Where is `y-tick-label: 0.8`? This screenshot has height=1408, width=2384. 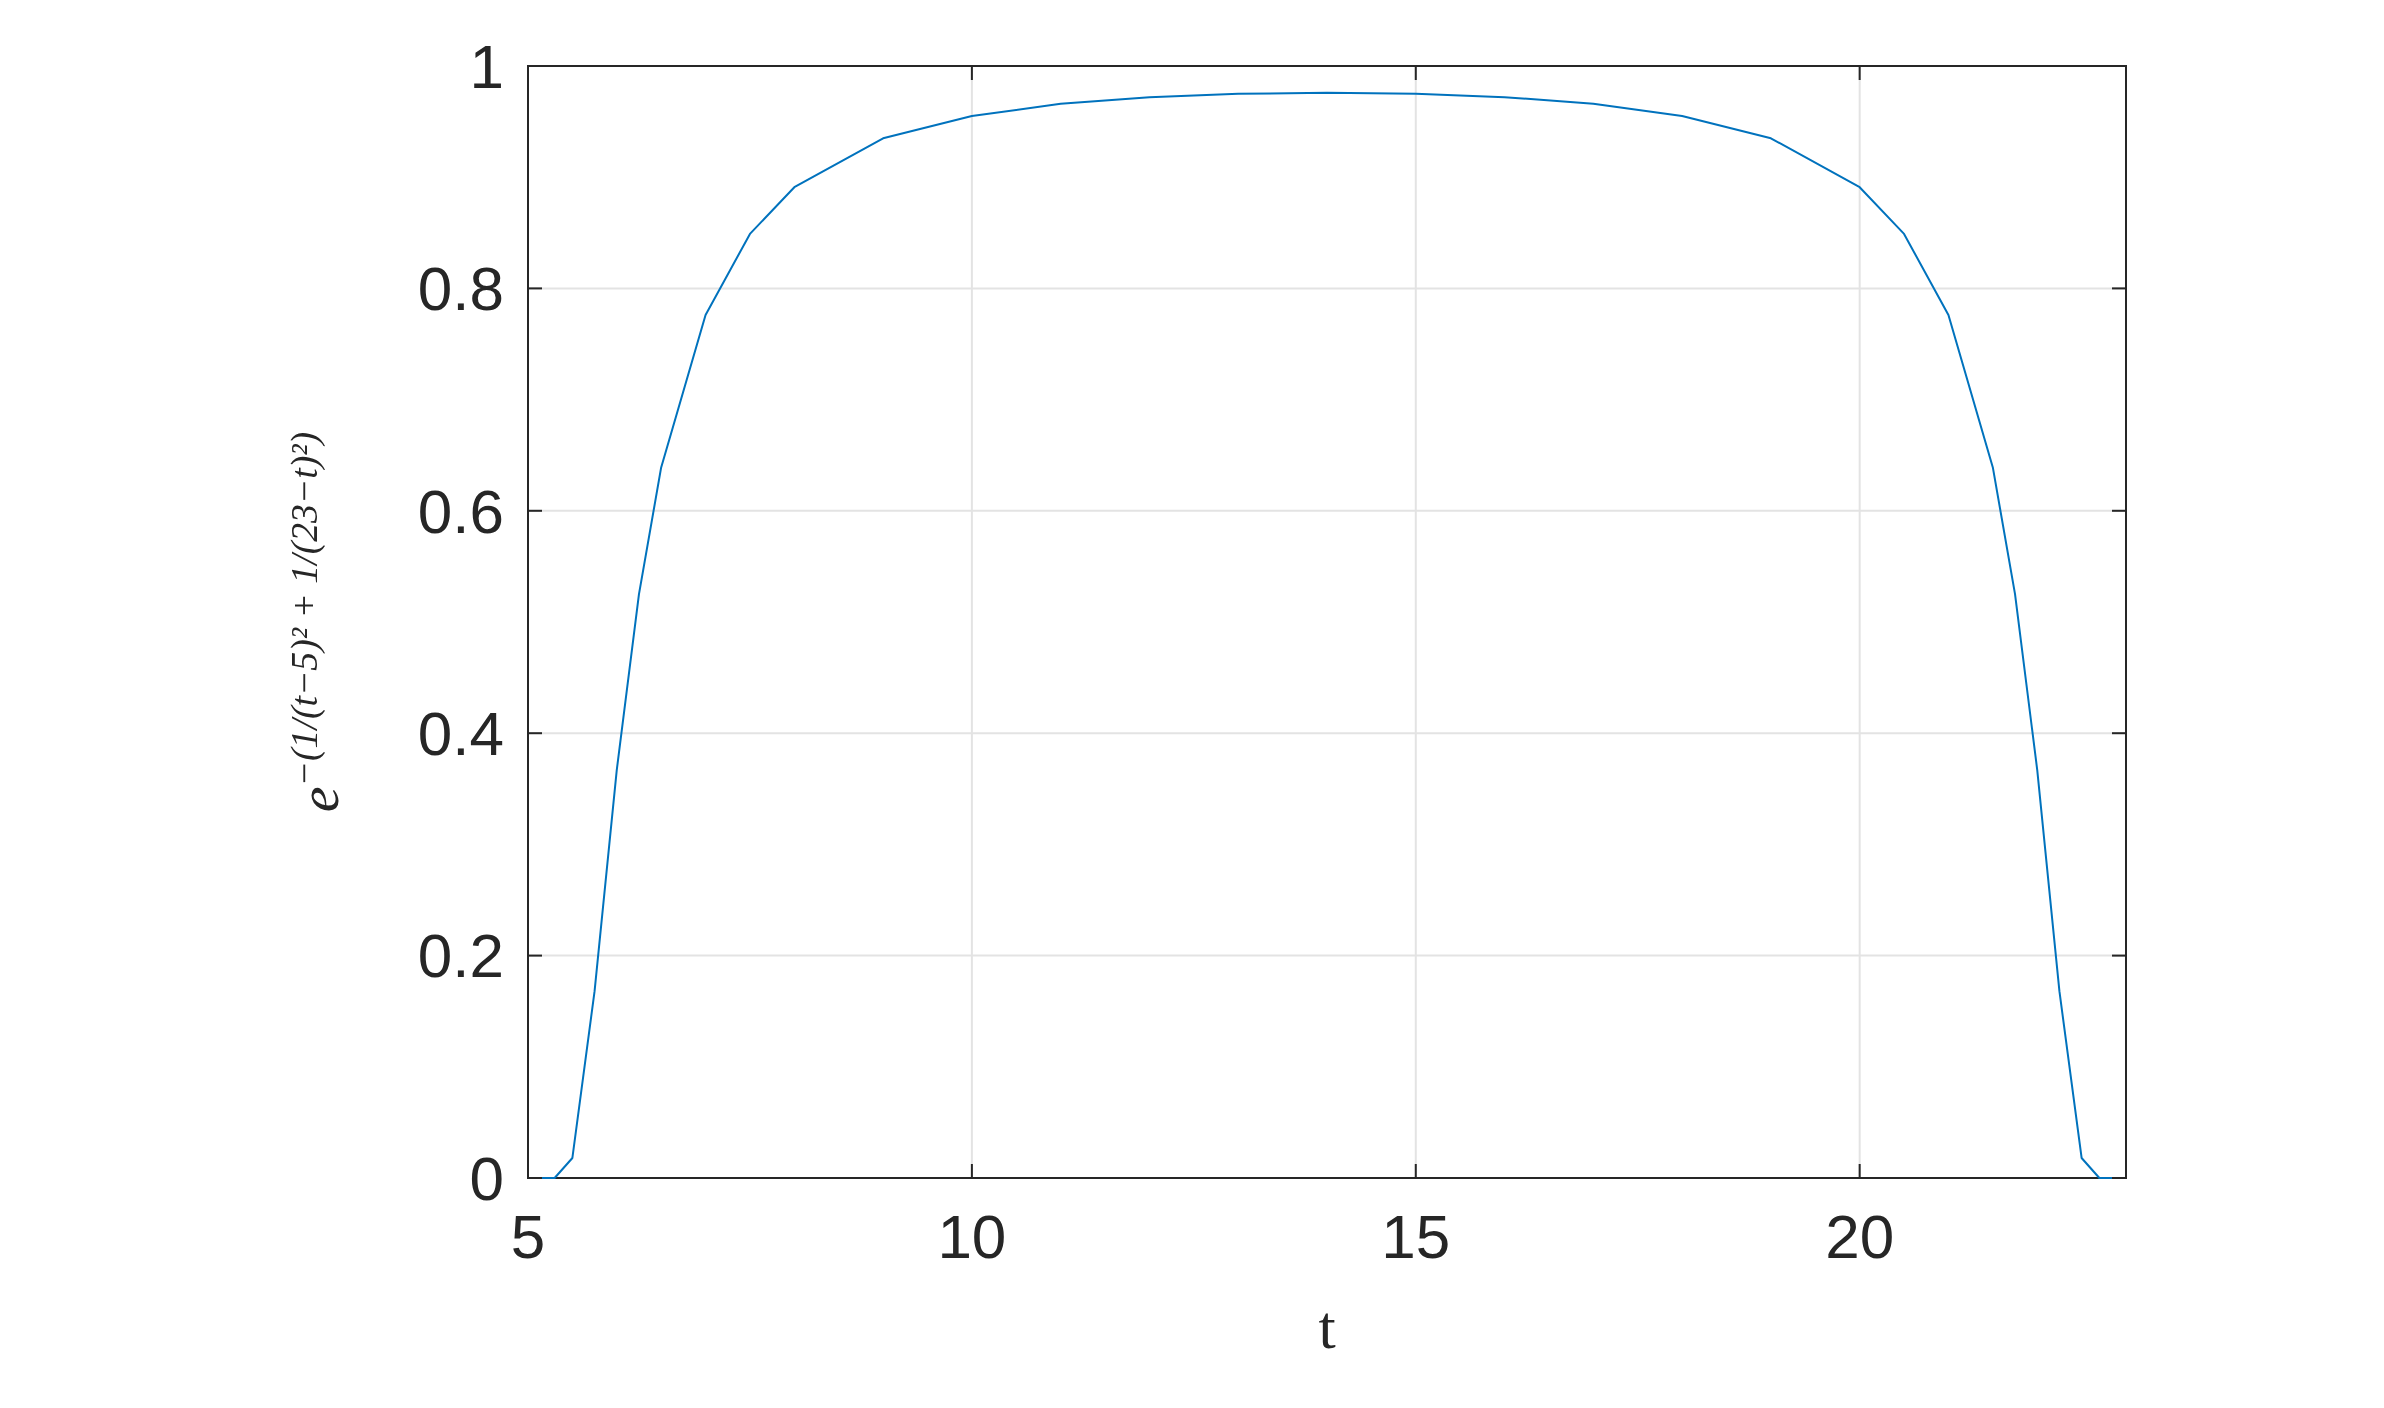
y-tick-label: 0.8 is located at coordinates (460, 289).